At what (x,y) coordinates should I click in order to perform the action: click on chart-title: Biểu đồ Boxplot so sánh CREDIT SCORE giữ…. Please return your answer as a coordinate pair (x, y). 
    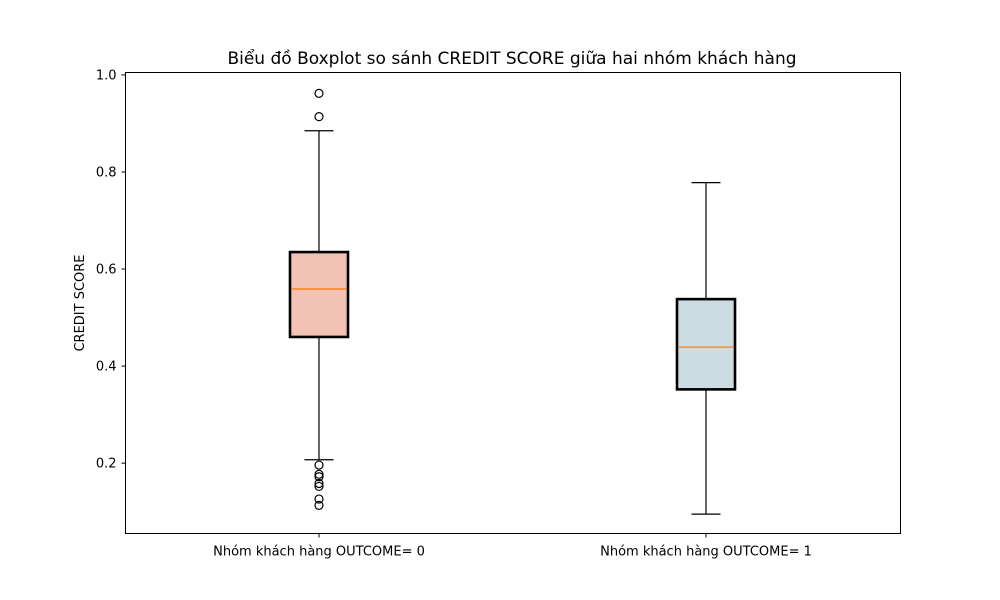
    Looking at the image, I should click on (511, 58).